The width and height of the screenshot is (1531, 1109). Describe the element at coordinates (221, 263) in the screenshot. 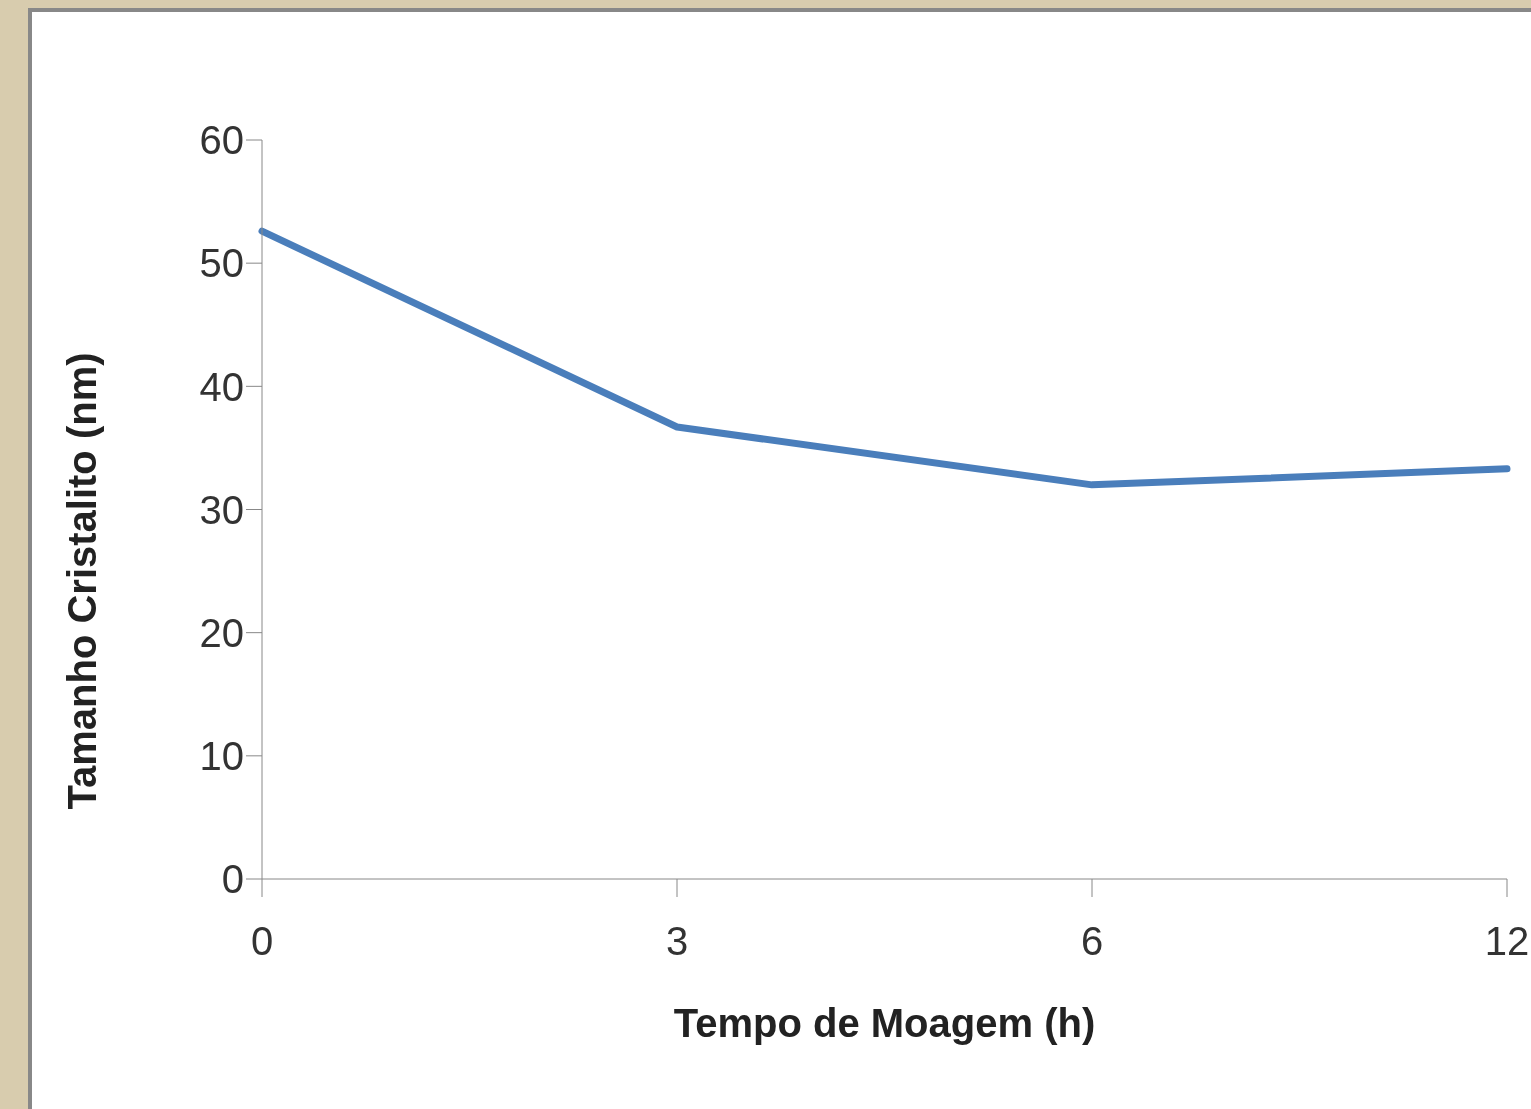

I see `y-tick-label: 50` at that location.